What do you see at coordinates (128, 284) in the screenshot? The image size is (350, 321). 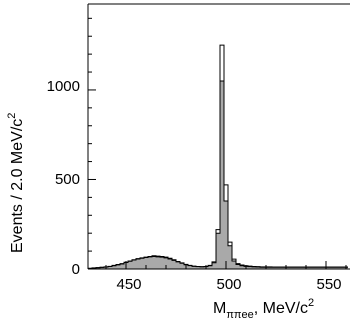 I see `x-tick-label-450: 450` at bounding box center [128, 284].